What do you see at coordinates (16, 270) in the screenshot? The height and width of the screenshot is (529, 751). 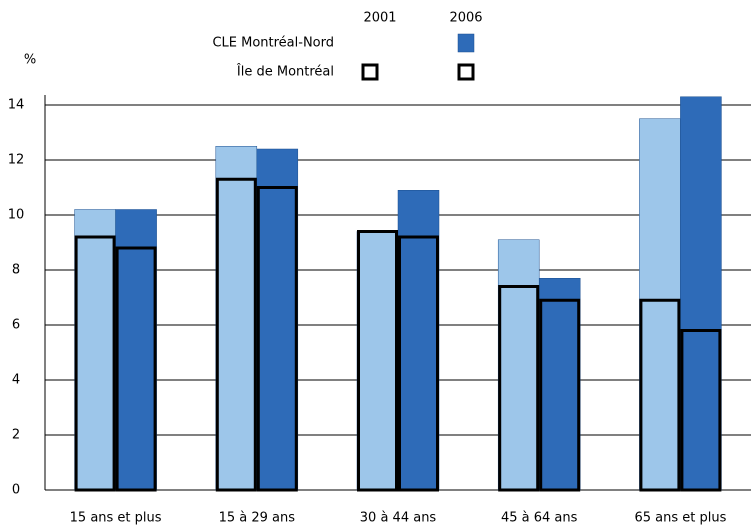 I see `y-tick-label: 8` at bounding box center [16, 270].